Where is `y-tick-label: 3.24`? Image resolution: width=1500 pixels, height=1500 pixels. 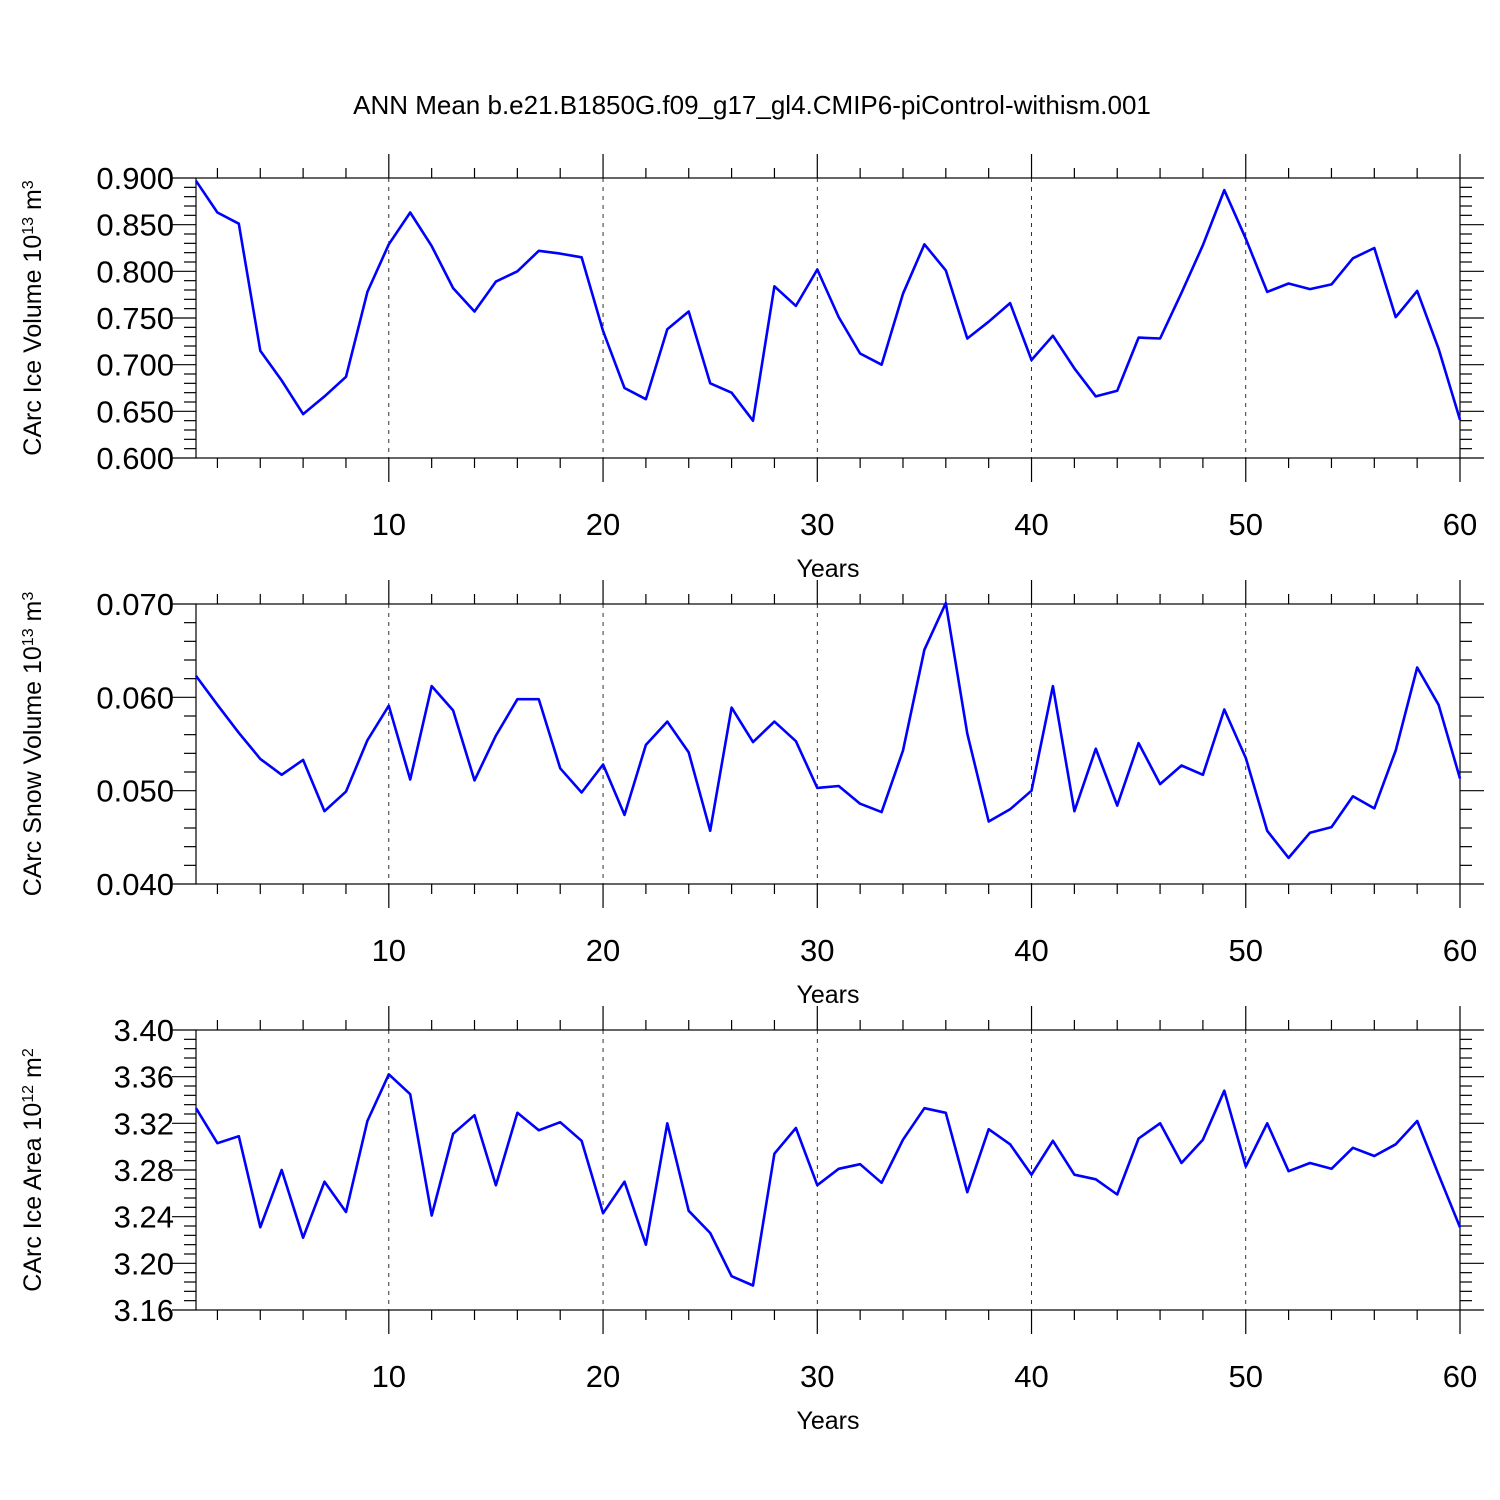
y-tick-label: 3.24 is located at coordinates (144, 1217).